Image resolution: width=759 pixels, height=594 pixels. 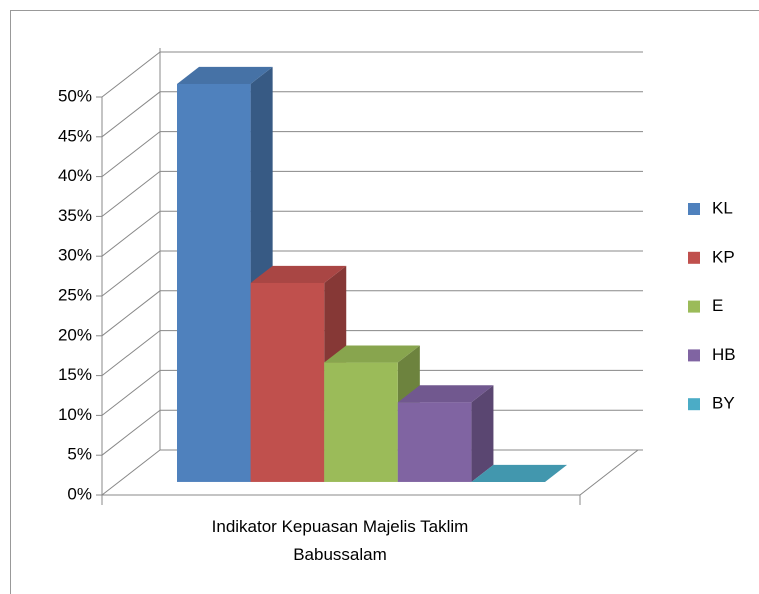 What do you see at coordinates (79, 454) in the screenshot?
I see `y-tick-label: 5%` at bounding box center [79, 454].